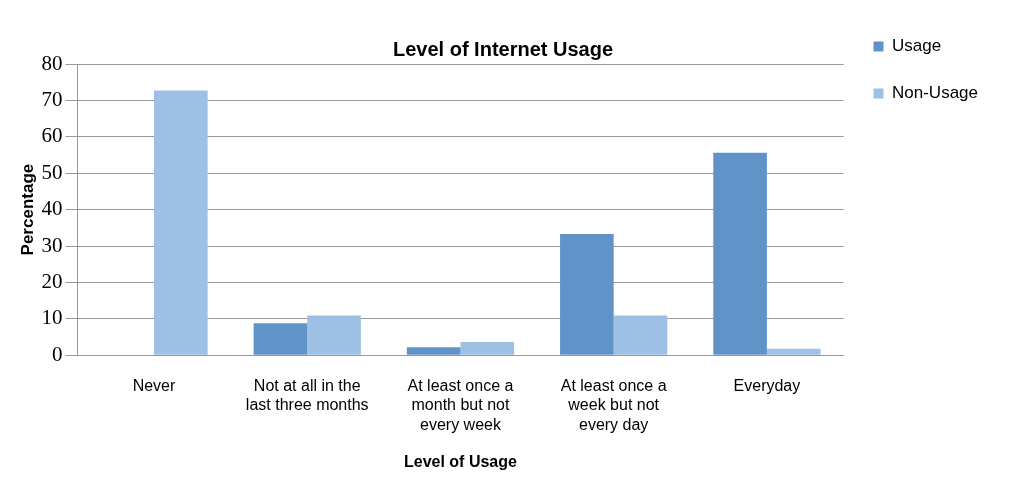  What do you see at coordinates (460, 461) in the screenshot?
I see `x-axis-title: Level of Usage` at bounding box center [460, 461].